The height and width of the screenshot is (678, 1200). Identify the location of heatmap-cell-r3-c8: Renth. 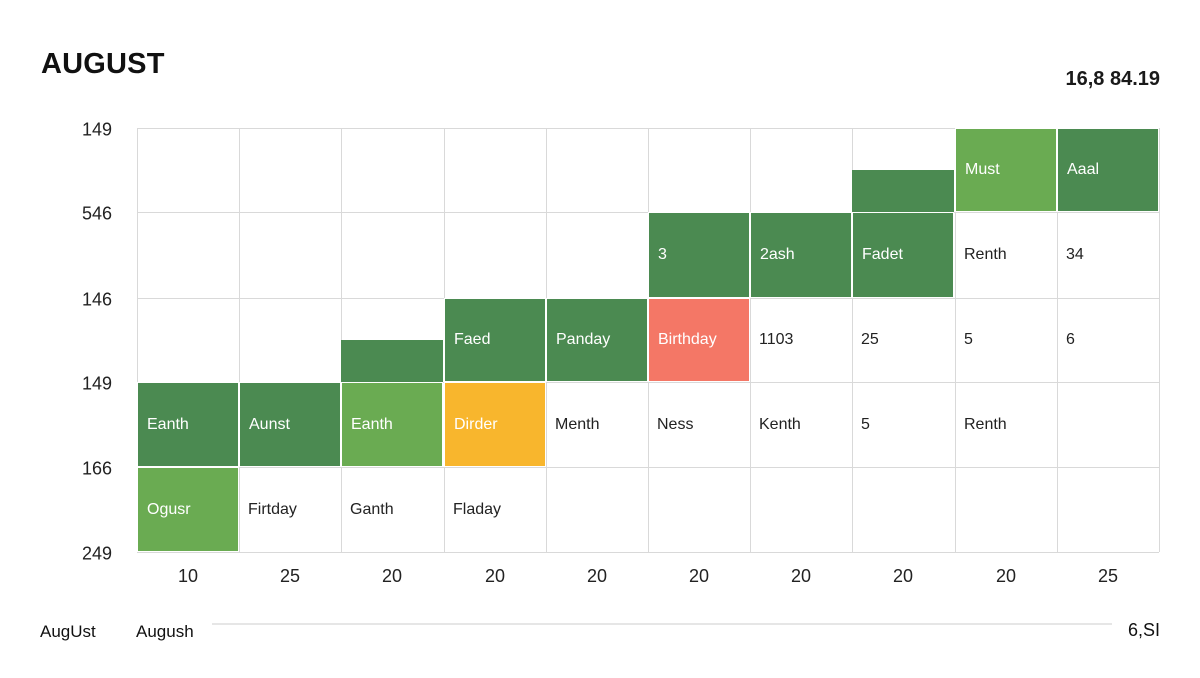
(985, 424).